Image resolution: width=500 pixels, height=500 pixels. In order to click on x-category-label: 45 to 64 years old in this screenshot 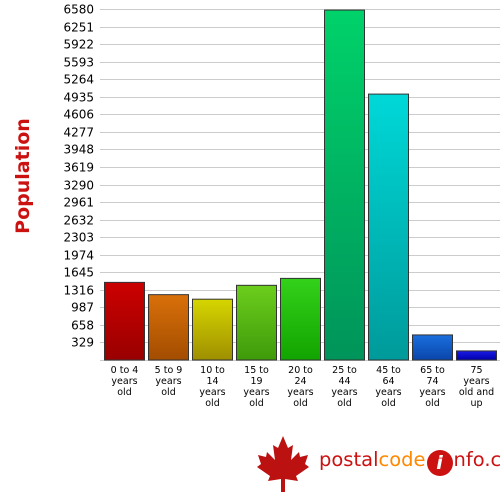, I will do `click(388, 387)`.